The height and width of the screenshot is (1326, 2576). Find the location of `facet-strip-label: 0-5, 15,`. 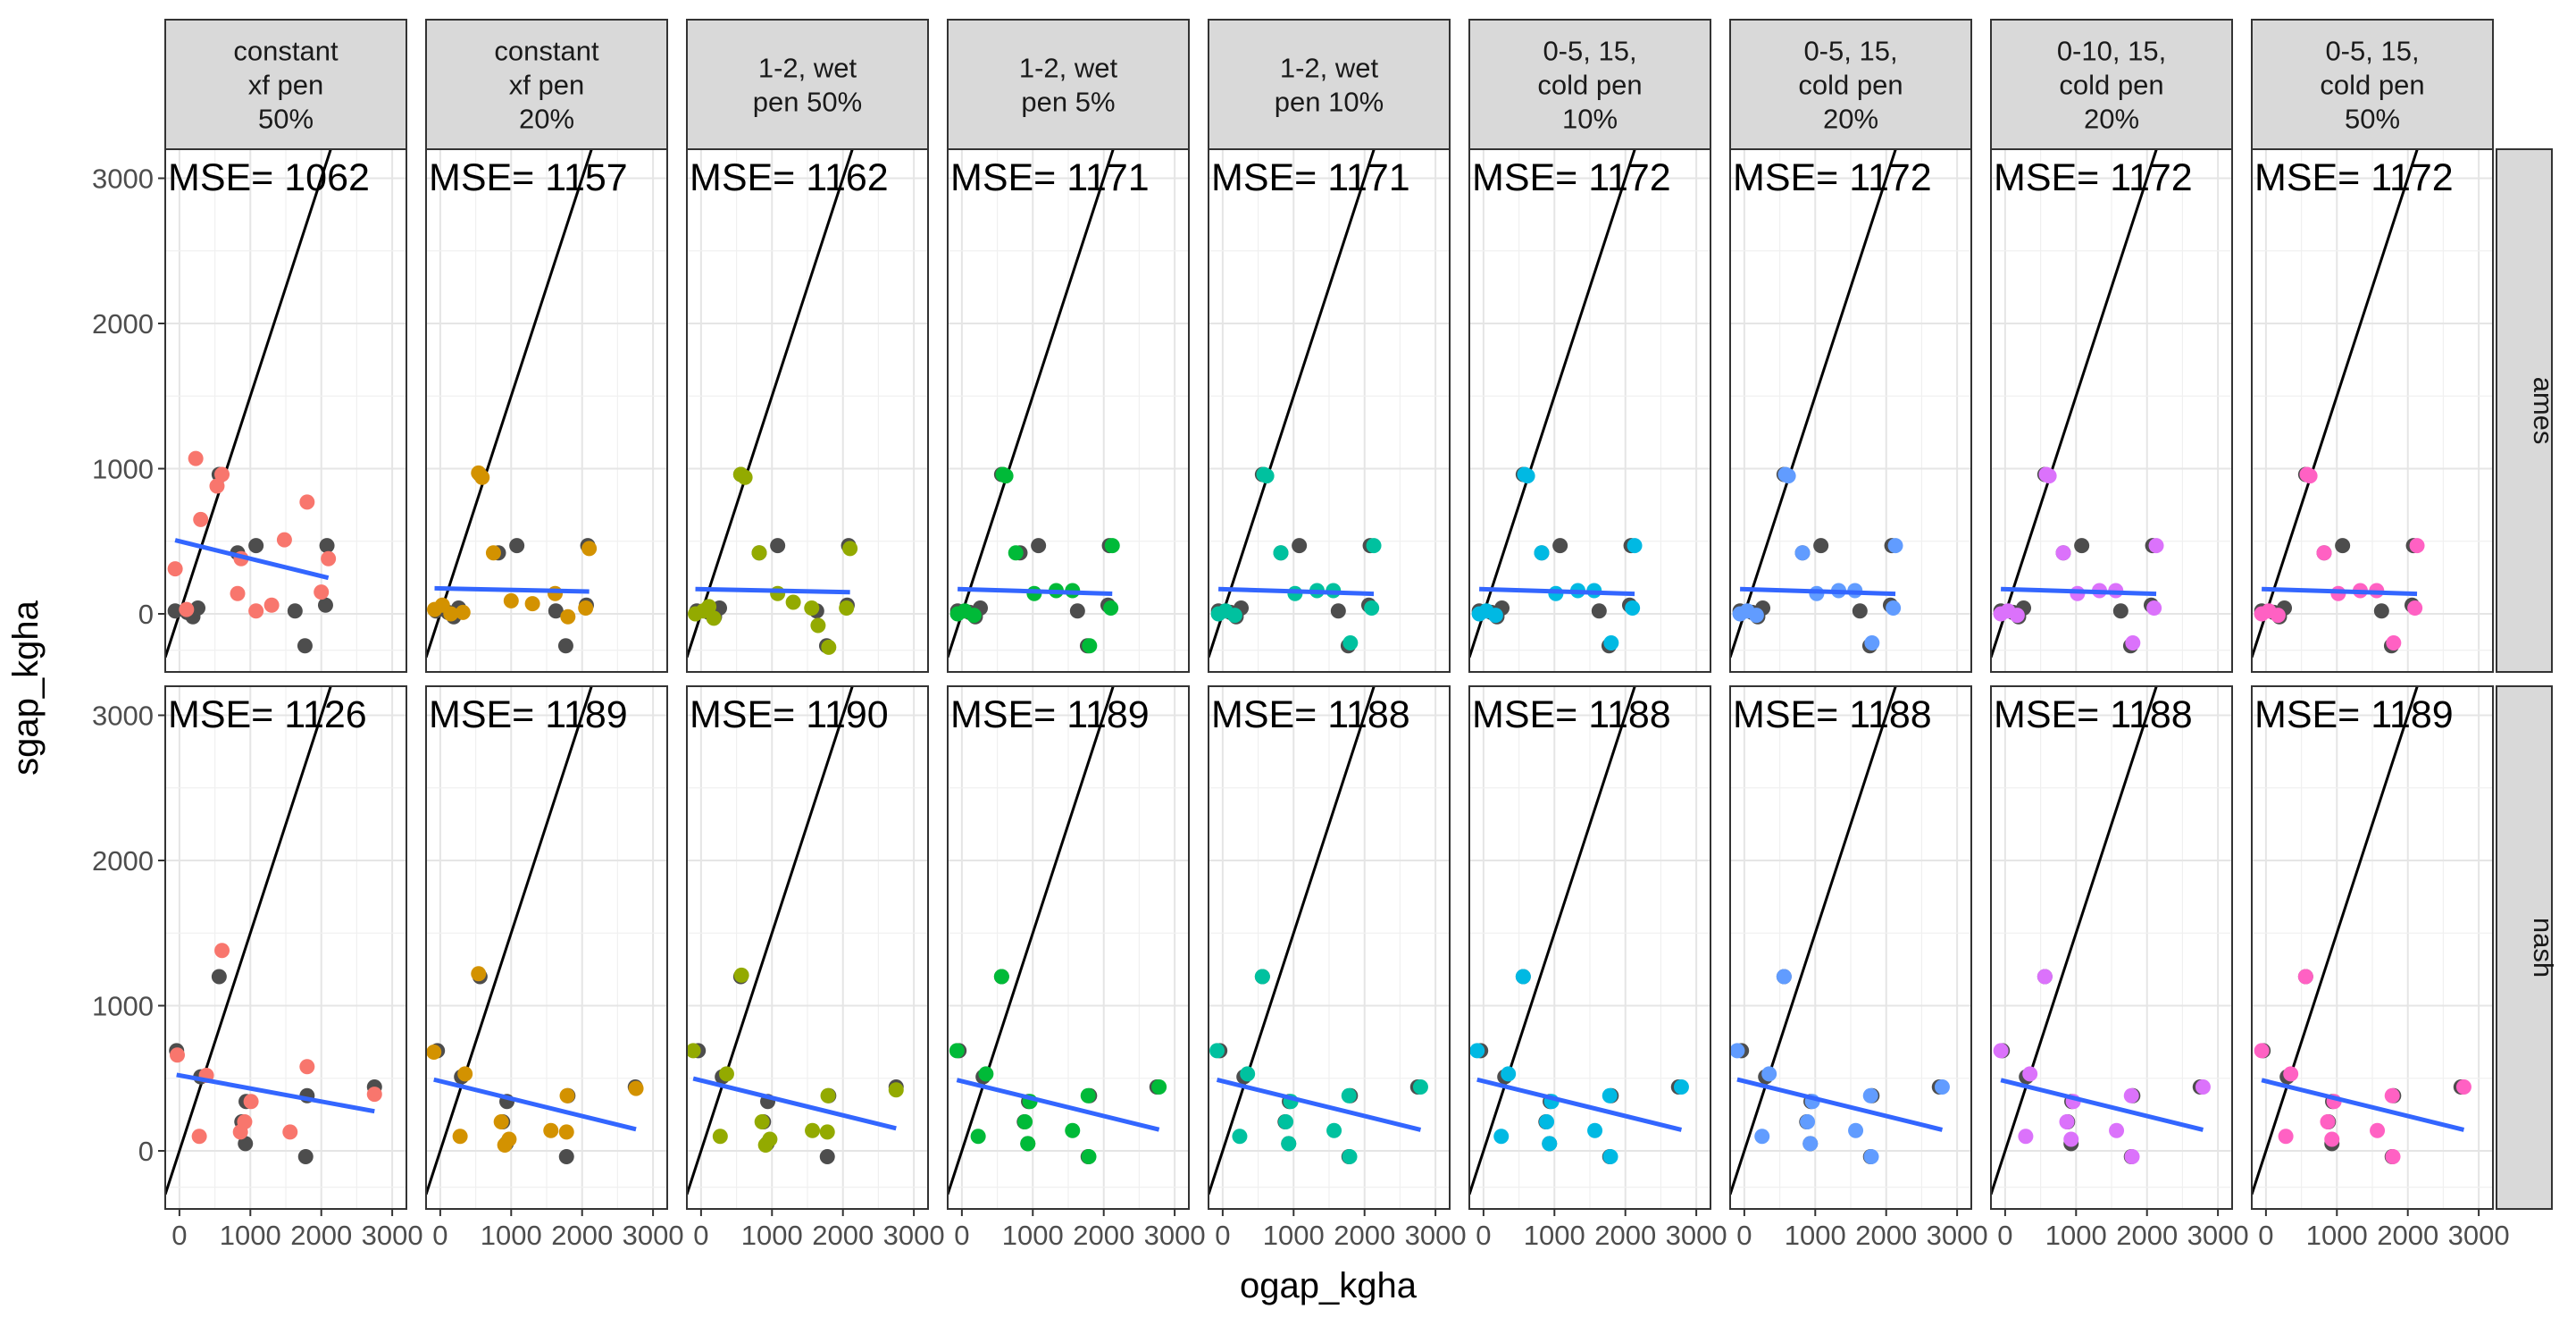

facet-strip-label: 0-5, 15, is located at coordinates (1590, 51).